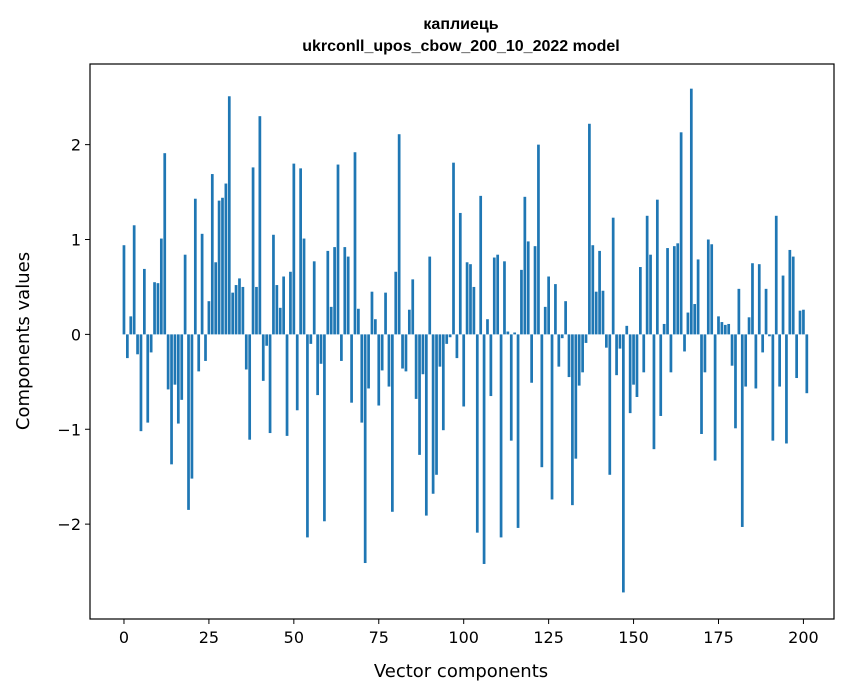 The width and height of the screenshot is (847, 696). What do you see at coordinates (69, 429) in the screenshot?
I see `y-tick-label--1: −1` at bounding box center [69, 429].